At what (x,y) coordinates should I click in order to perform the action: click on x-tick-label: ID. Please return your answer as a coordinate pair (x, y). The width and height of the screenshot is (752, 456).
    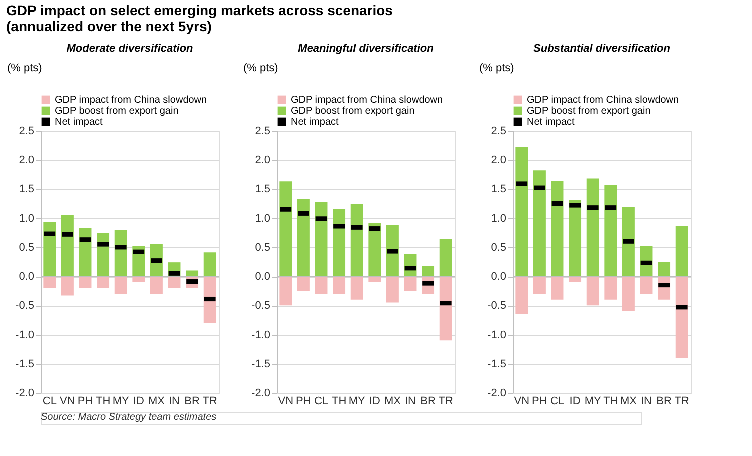
    Looking at the image, I should click on (374, 402).